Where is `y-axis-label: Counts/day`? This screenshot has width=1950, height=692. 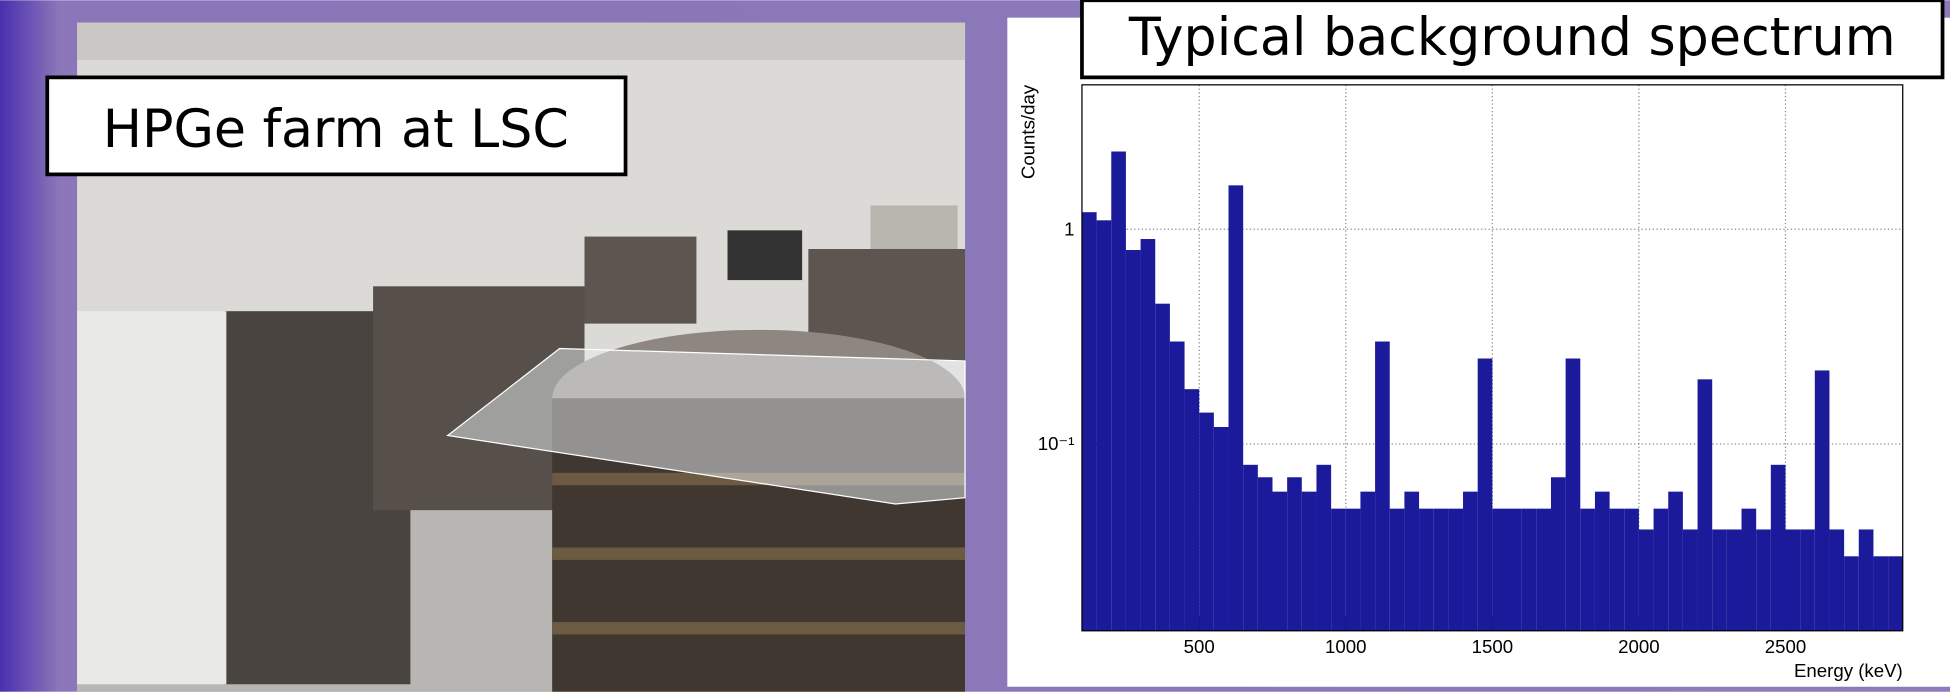 y-axis-label: Counts/day is located at coordinates (1028, 131).